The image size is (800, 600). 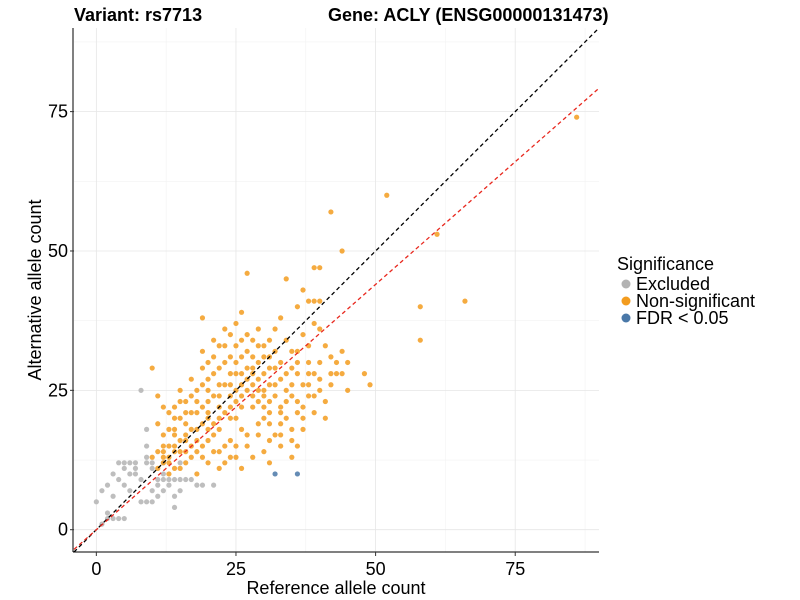 I want to click on y-tick-label: 50, so click(x=58, y=251).